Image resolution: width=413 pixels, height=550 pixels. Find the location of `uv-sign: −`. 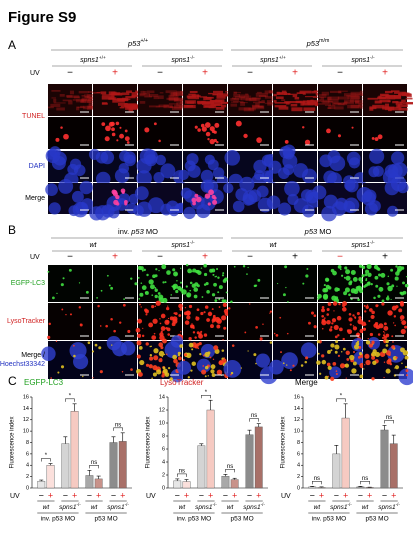

uv-sign: − is located at coordinates (70, 257).